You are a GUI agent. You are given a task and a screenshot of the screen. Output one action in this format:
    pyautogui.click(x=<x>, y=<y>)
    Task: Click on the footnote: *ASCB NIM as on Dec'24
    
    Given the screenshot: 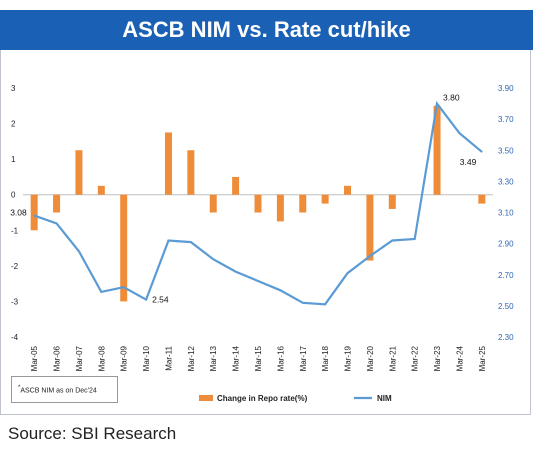 What is the action you would take?
    pyautogui.click(x=64, y=389)
    